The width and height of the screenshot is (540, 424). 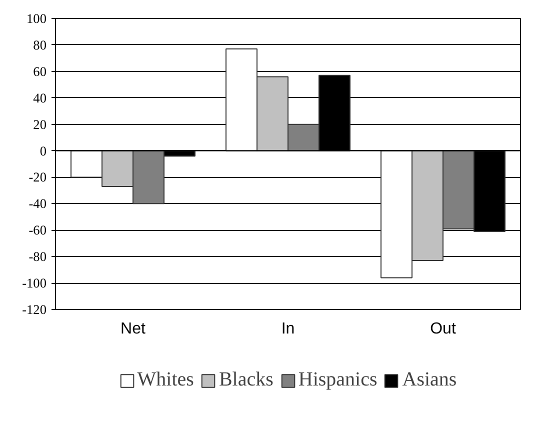 I want to click on legend-label: Asians, so click(x=429, y=380).